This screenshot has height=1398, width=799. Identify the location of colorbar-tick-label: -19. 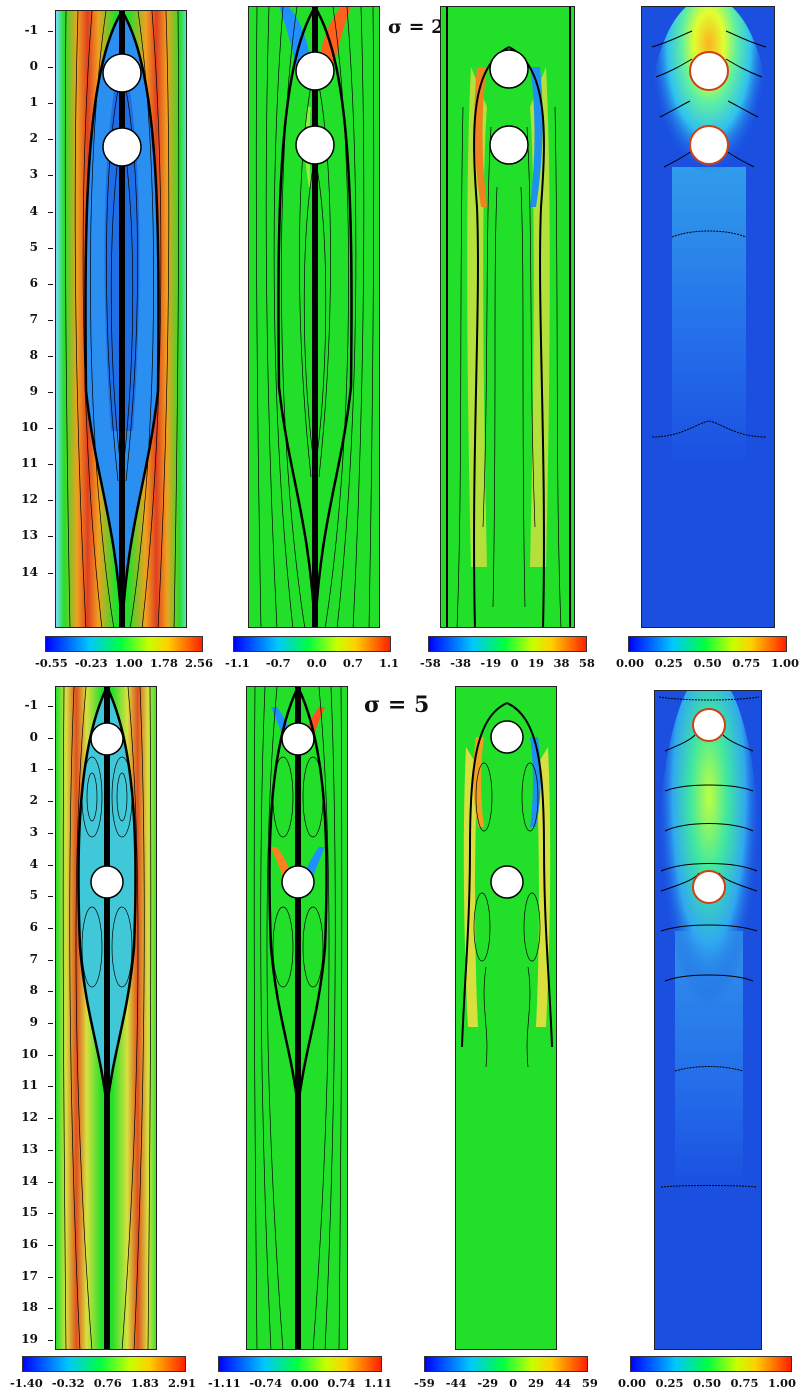
(491, 663).